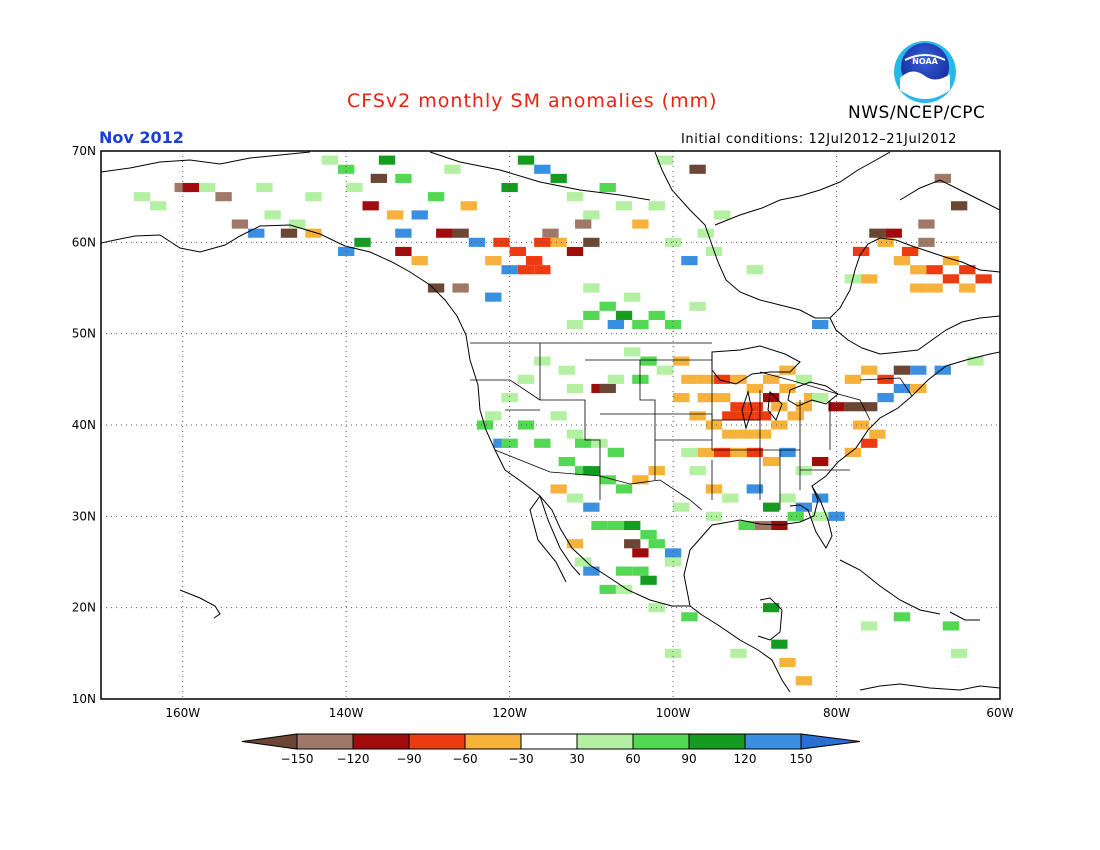 This screenshot has width=1100, height=850. Describe the element at coordinates (464, 759) in the screenshot. I see `legend-label: −60` at that location.